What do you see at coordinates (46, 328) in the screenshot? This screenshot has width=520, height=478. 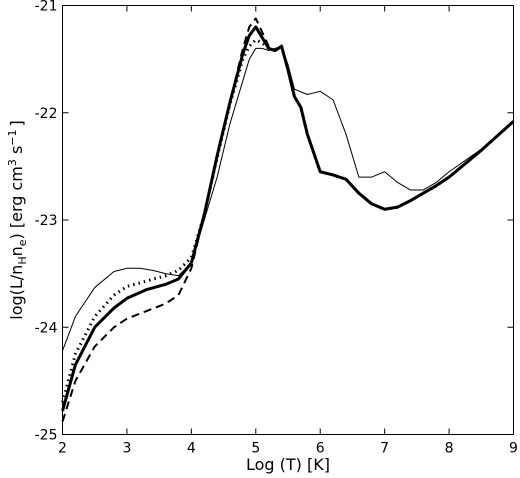 I see `y-tick-label: -24` at bounding box center [46, 328].